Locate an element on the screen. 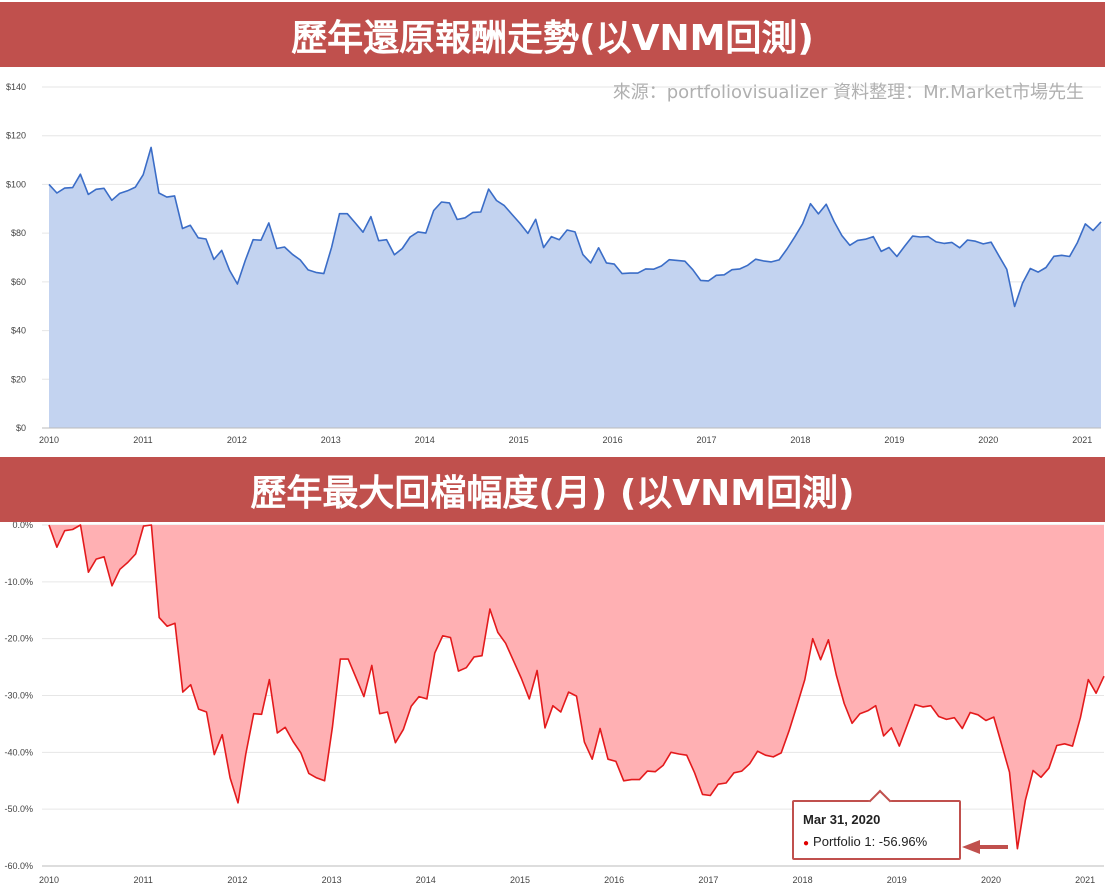 This screenshot has width=1109, height=889. drawdown-title-banner: 歷年最大回檔幅度(月) (以VNM回測) is located at coordinates (552, 489).